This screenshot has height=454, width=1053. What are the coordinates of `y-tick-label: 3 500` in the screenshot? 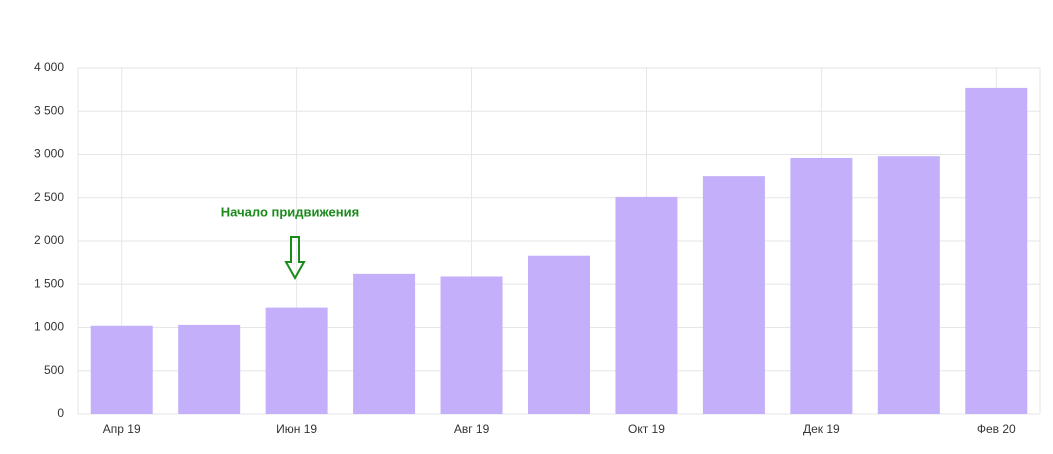 It's located at (49, 110).